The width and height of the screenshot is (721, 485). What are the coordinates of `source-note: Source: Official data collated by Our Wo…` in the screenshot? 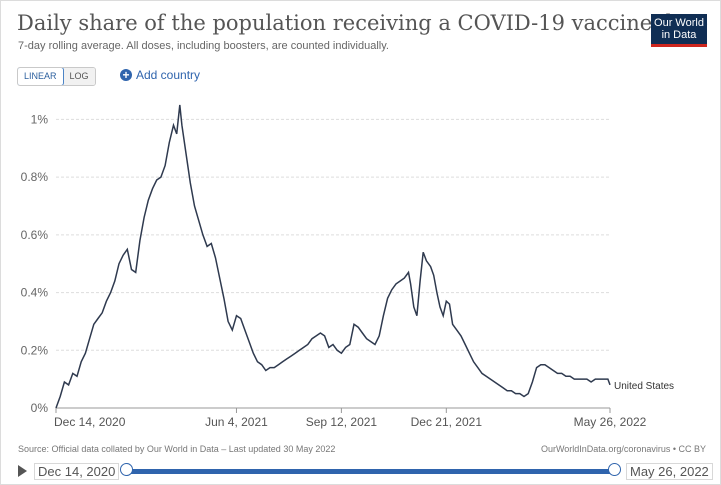 It's located at (177, 449).